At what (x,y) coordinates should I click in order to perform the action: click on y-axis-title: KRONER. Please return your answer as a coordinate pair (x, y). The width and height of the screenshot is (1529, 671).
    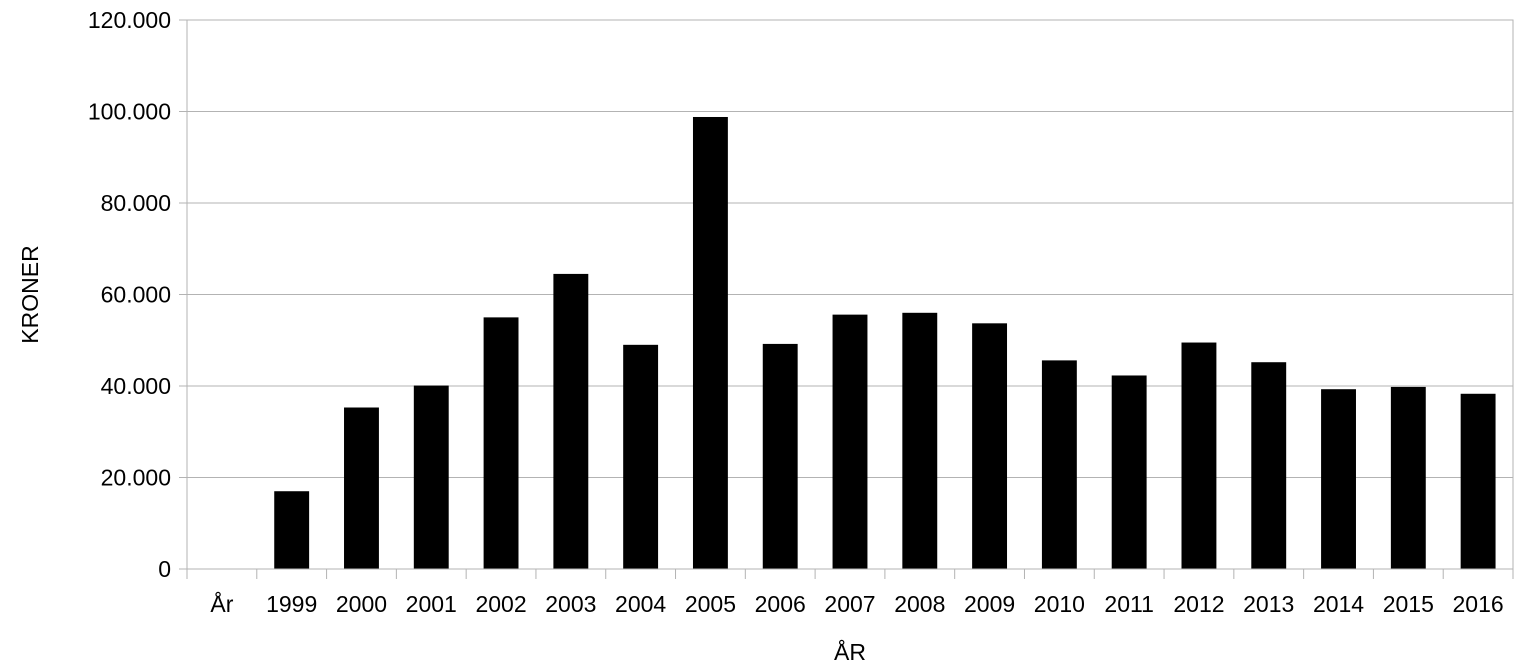
    Looking at the image, I should click on (30, 294).